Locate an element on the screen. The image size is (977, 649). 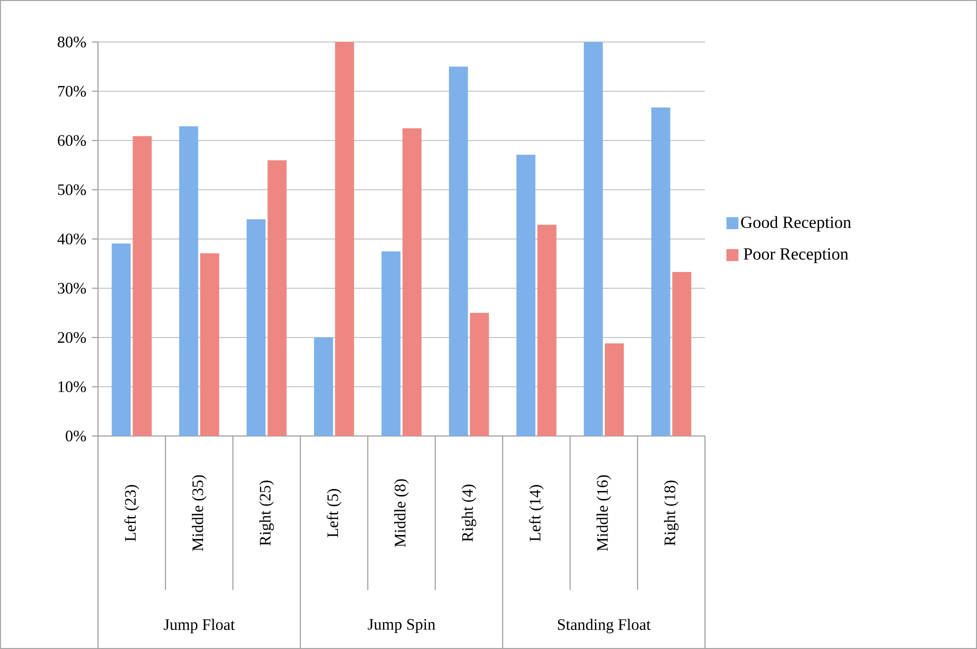
y-tick-label: 40% is located at coordinates (71, 239).